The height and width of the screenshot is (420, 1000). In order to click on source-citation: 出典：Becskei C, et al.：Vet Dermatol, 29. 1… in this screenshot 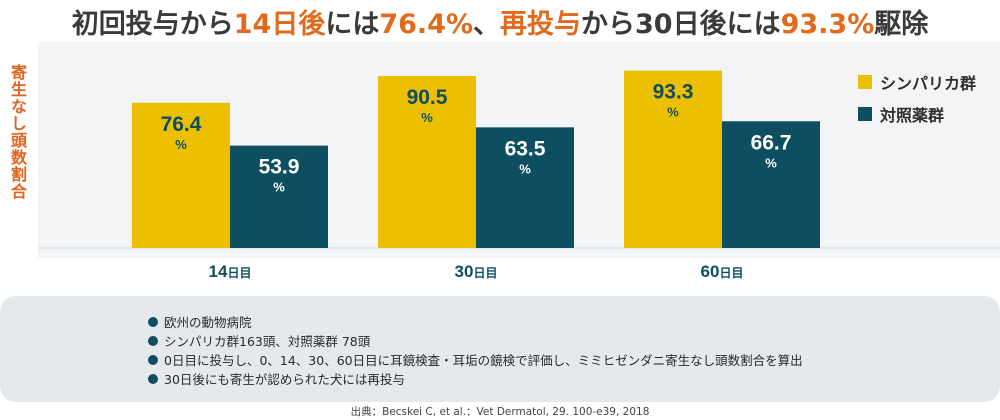, I will do `click(500, 412)`.